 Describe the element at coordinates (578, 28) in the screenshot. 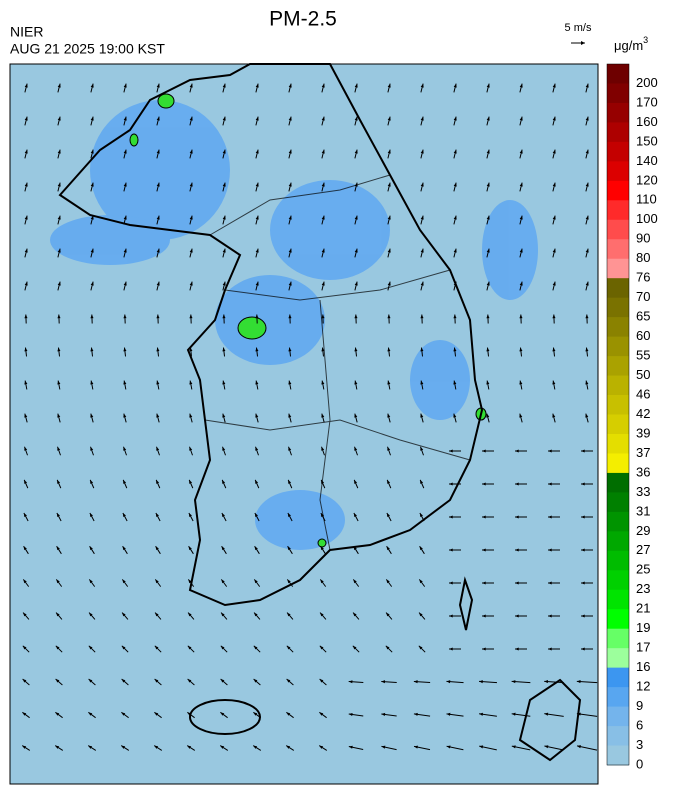

I see `wind-scale: 5 m/s` at that location.